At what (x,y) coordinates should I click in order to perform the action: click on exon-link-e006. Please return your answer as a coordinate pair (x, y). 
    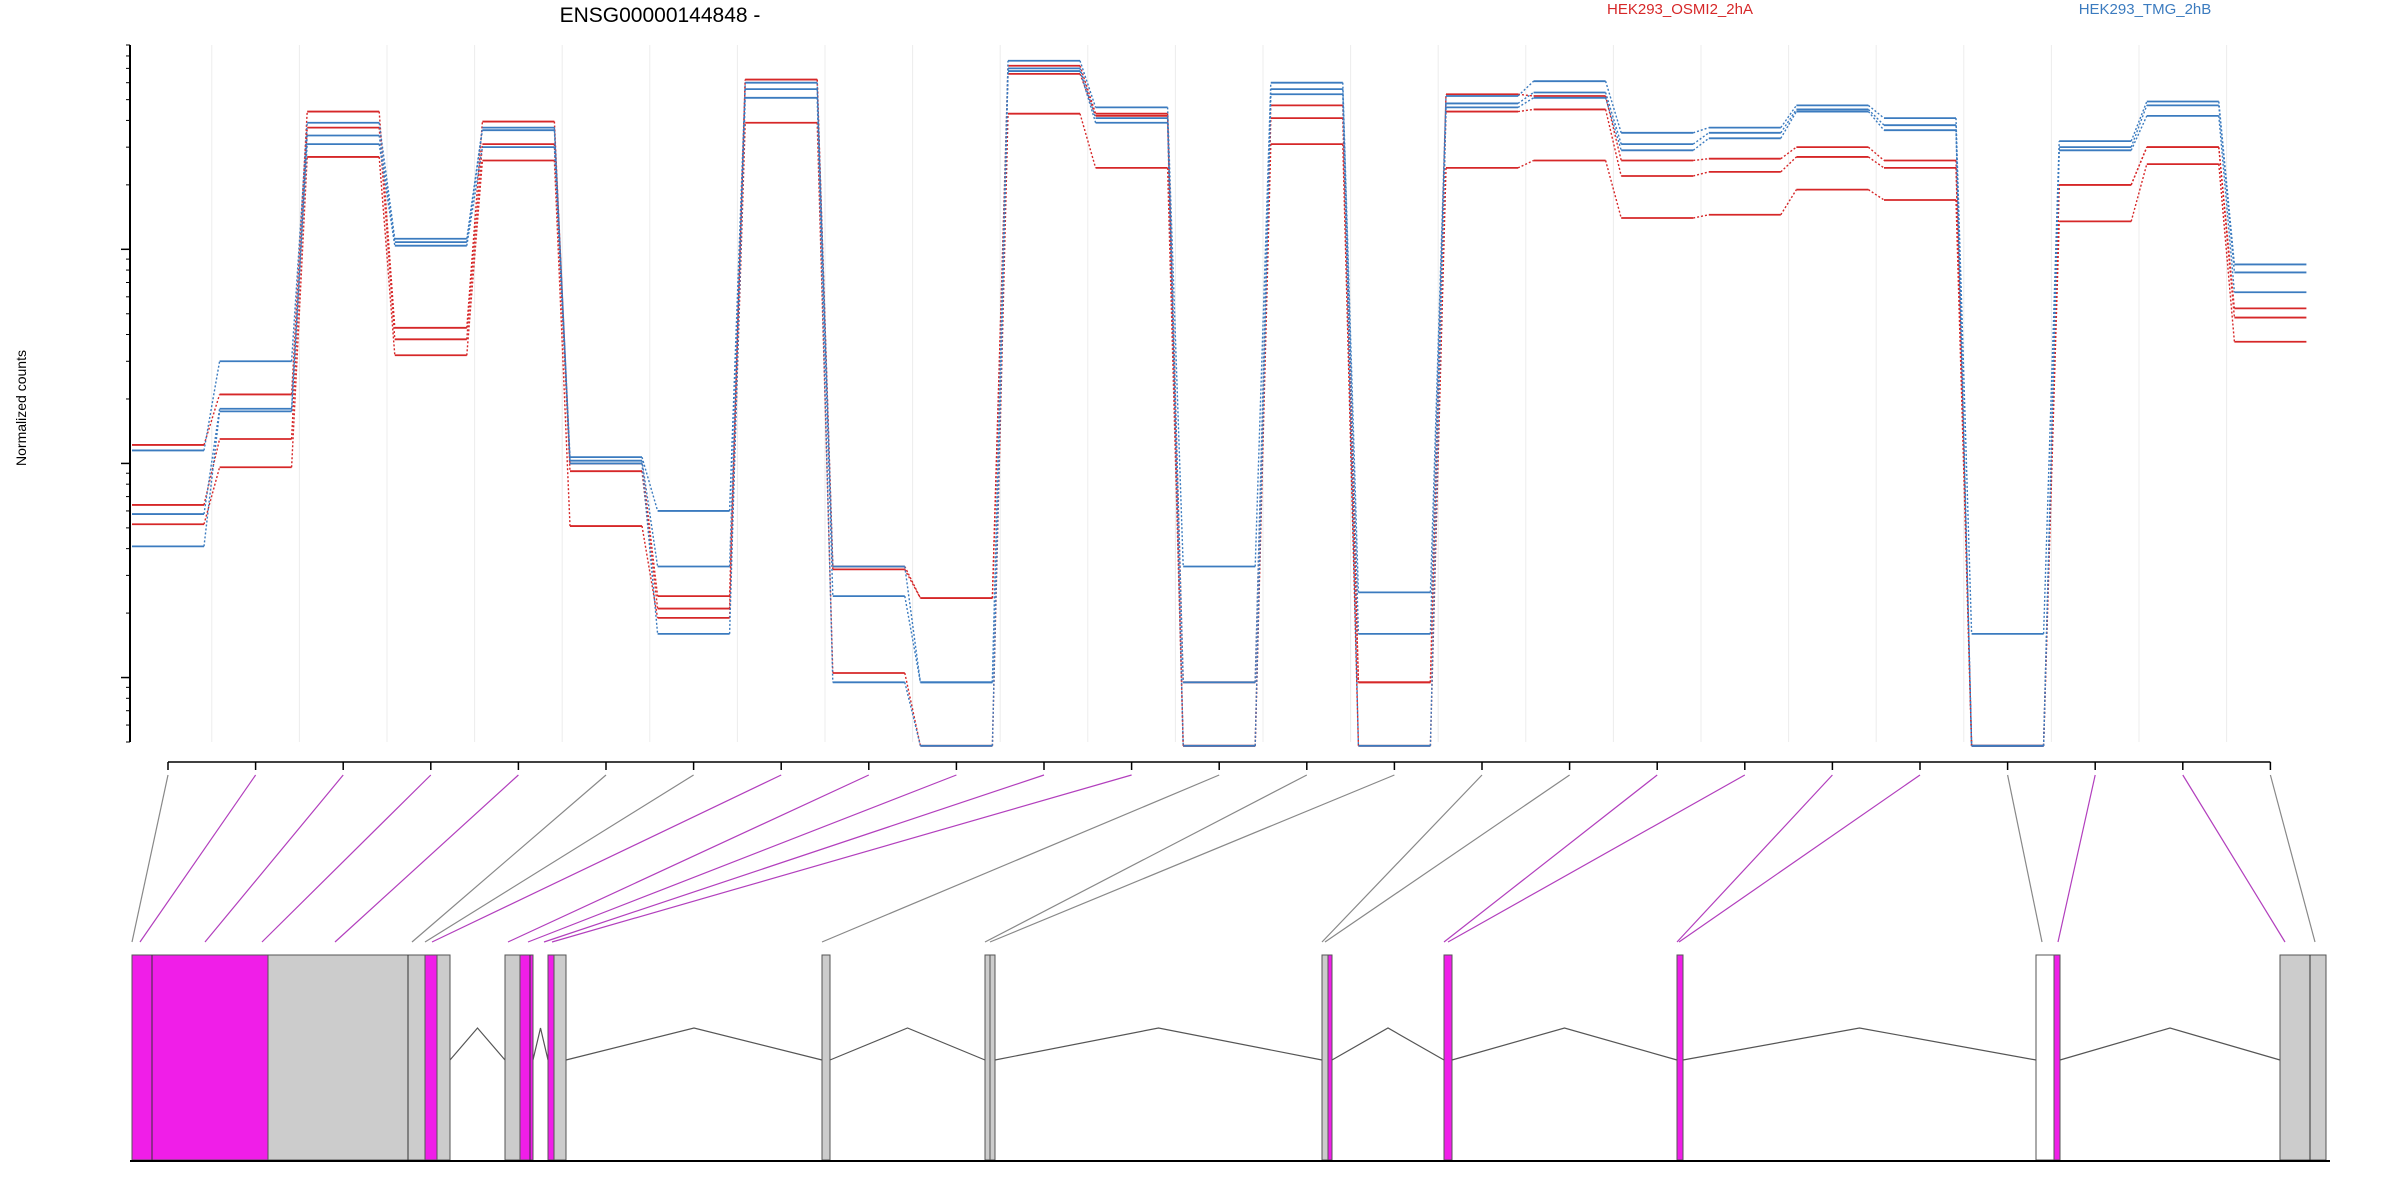
    Looking at the image, I should click on (509, 858).